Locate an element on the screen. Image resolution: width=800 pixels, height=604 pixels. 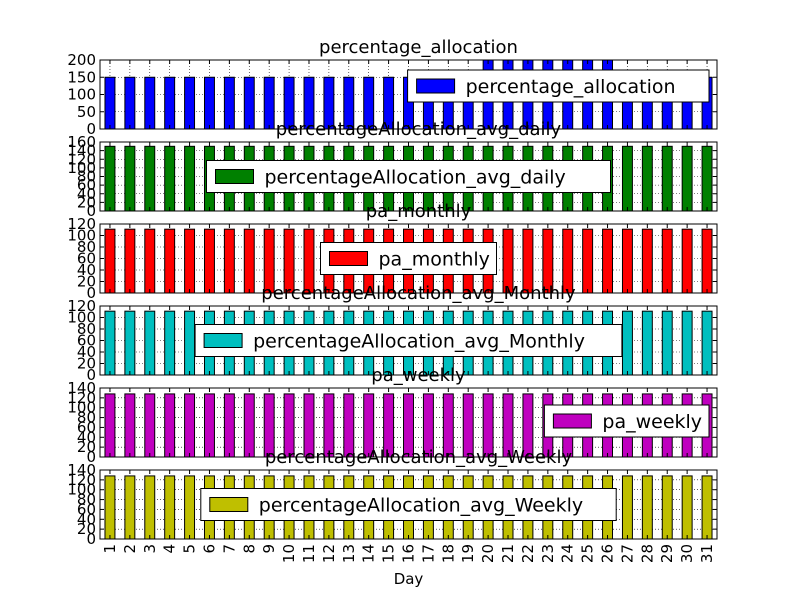
xtick-label-22: 22 is located at coordinates (528, 553).